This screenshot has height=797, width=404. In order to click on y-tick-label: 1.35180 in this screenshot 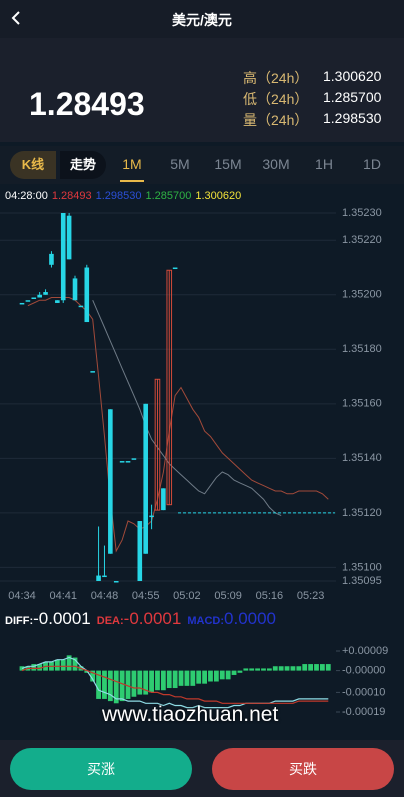, I will do `click(362, 349)`.